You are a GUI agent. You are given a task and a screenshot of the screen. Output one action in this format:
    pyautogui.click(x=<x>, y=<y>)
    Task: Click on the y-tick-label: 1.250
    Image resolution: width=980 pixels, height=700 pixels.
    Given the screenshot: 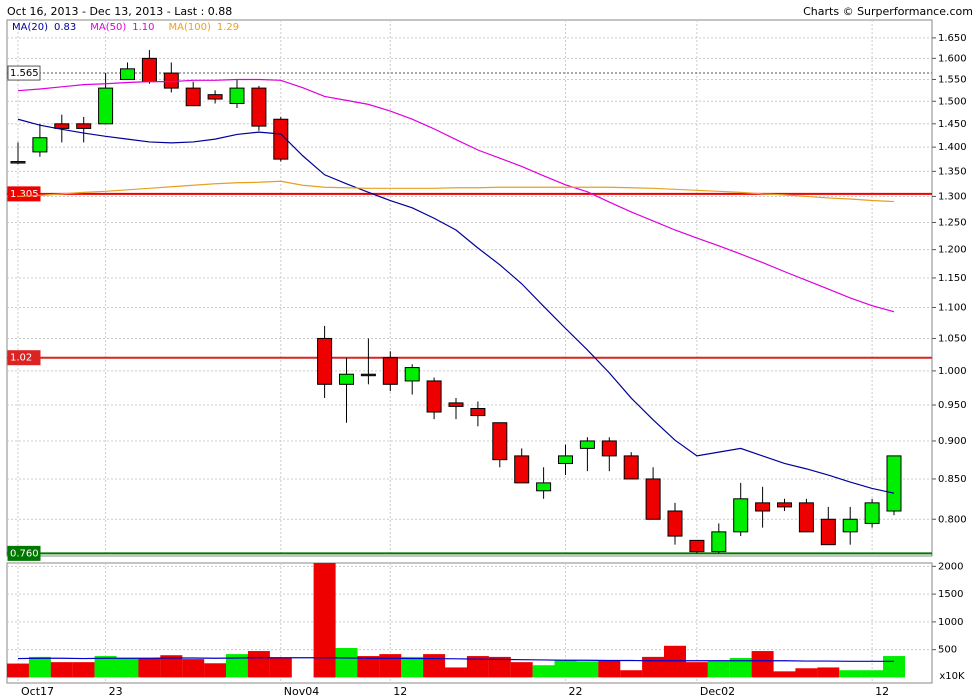 What is the action you would take?
    pyautogui.click(x=952, y=223)
    